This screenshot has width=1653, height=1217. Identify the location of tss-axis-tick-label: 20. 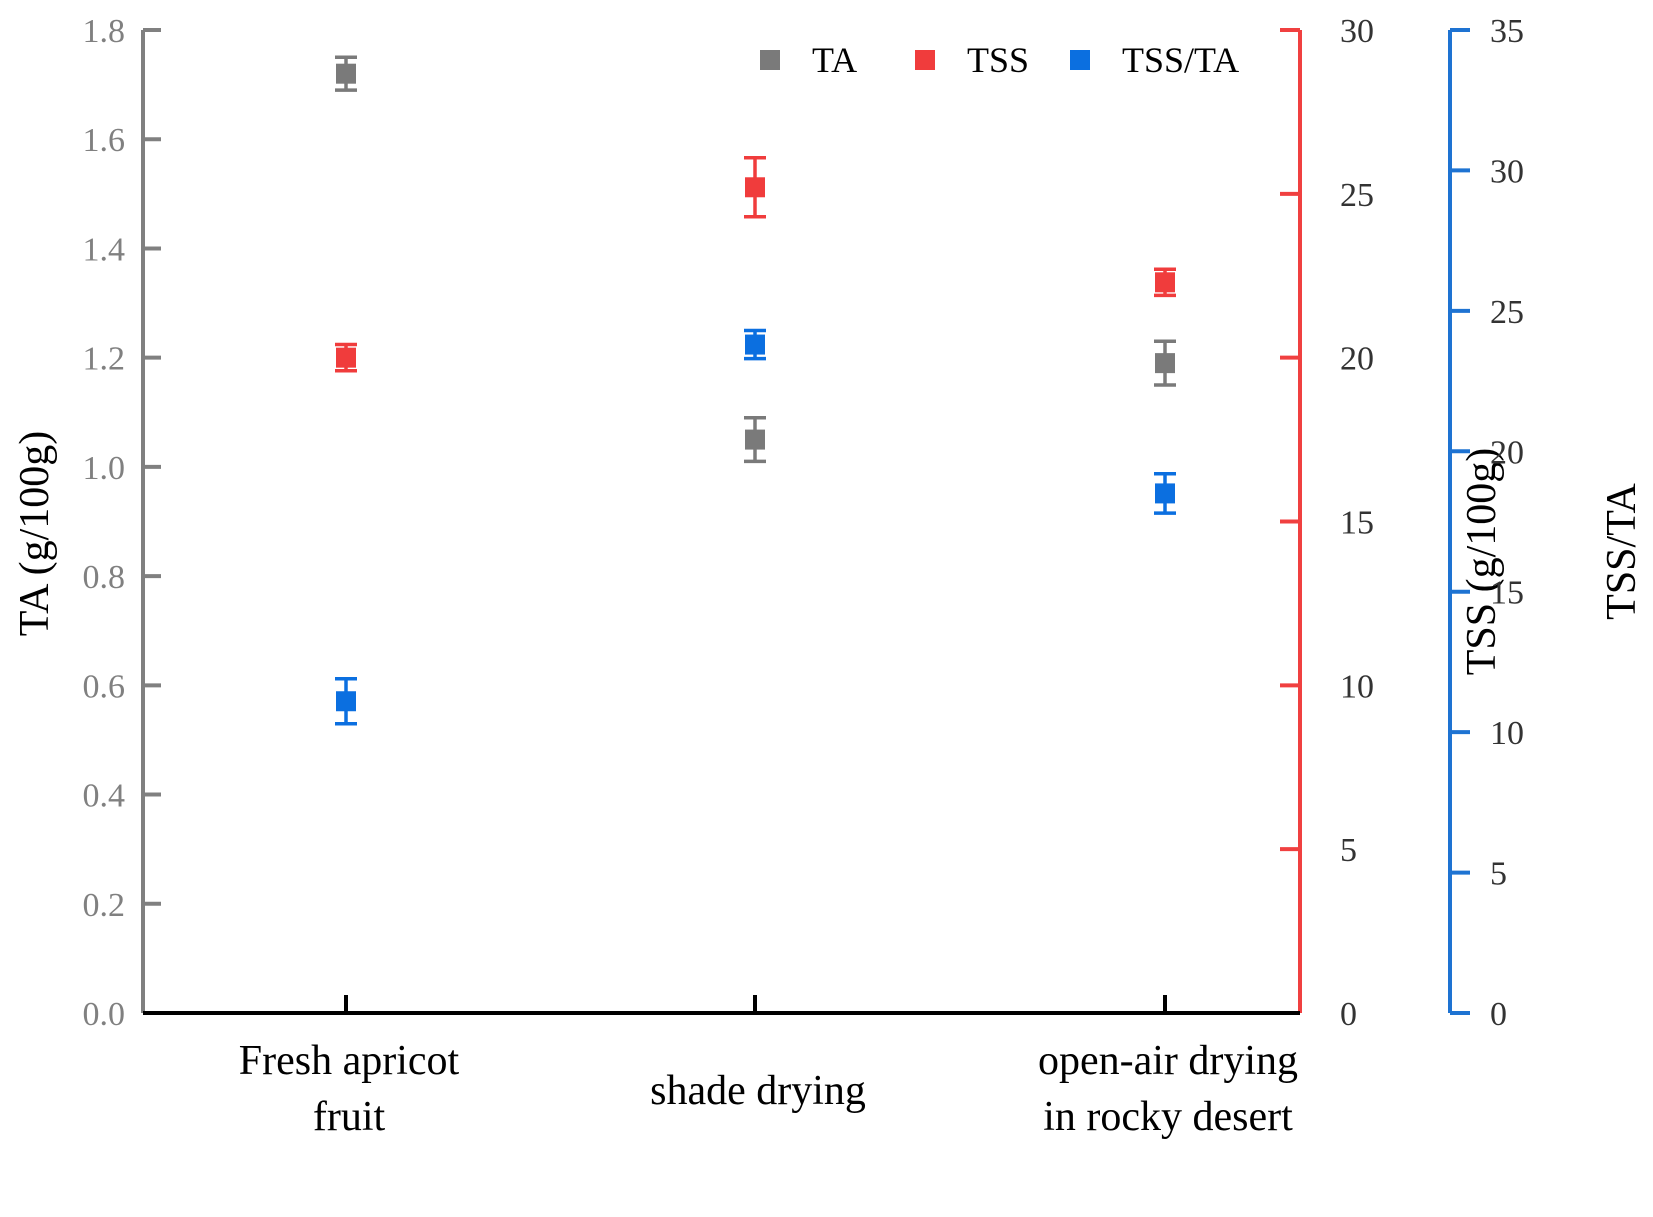
(1357, 359).